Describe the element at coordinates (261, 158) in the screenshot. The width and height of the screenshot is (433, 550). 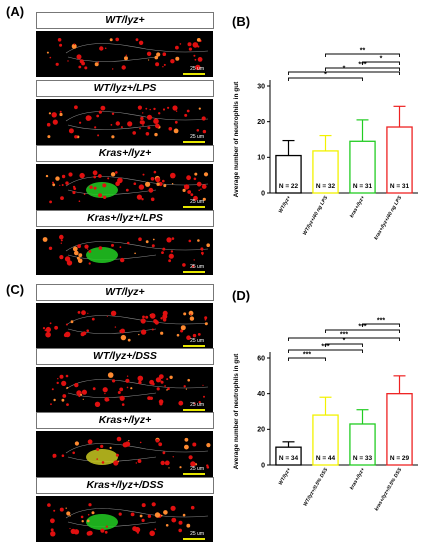
I see `y-tick-label: 10` at that location.